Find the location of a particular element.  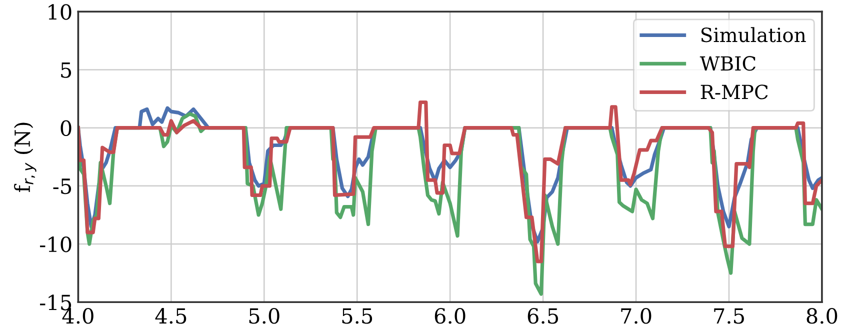

y-axis-title: f$_{r,y}$ (N) is located at coordinates (25, 157).